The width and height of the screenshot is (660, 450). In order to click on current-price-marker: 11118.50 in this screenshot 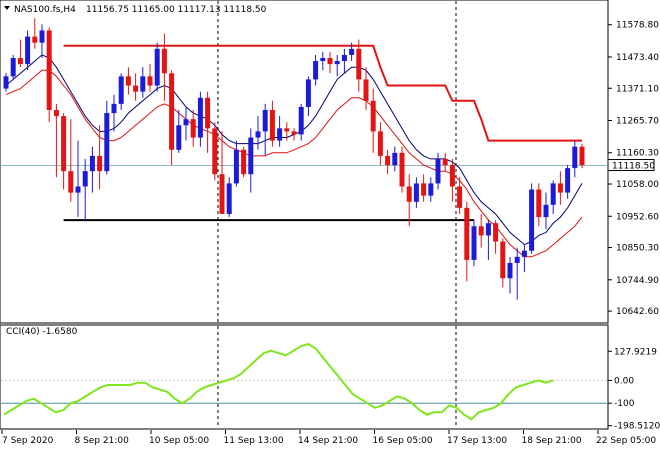, I will do `click(631, 165)`.